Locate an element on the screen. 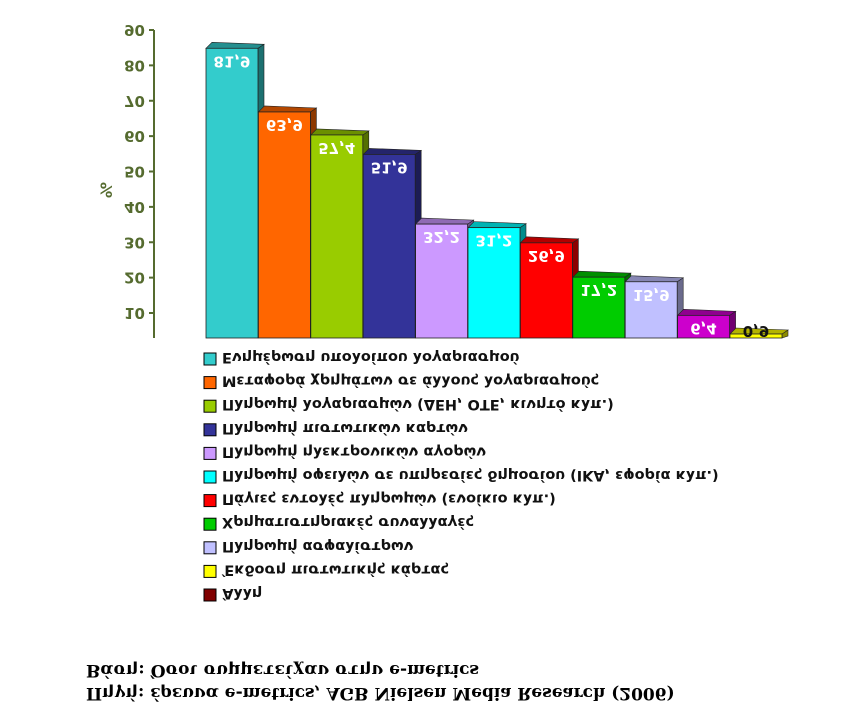  legend-item: Χρηματιστηριακές συναλλαγές is located at coordinates (338, 522).